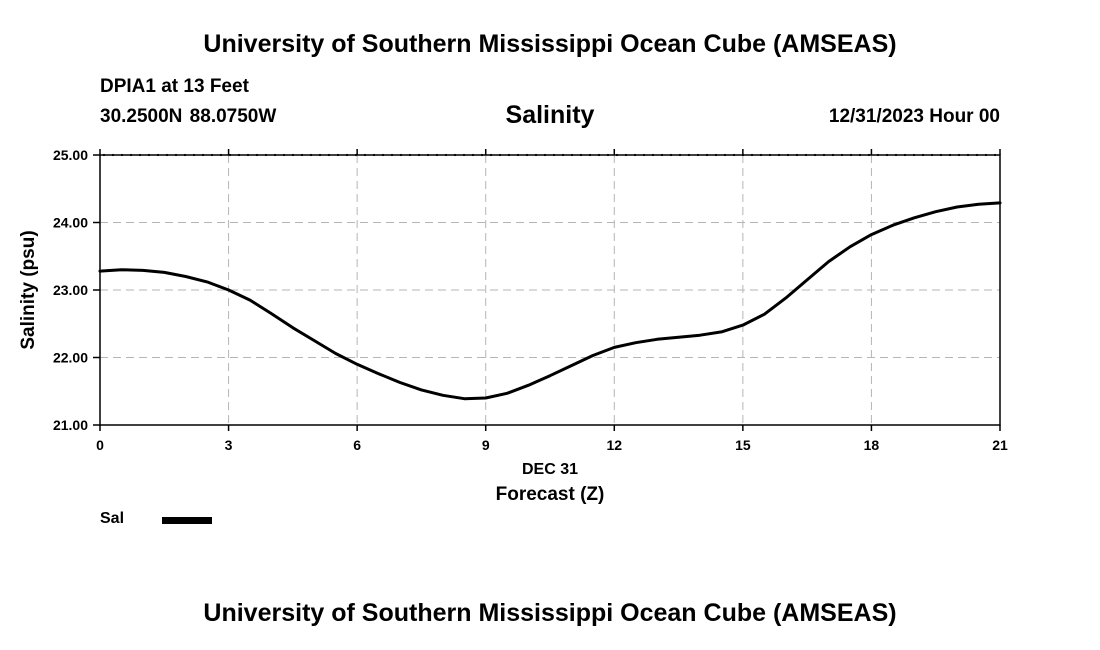 The height and width of the screenshot is (650, 1100). What do you see at coordinates (70, 425) in the screenshot?
I see `y-tick-label: 21.00` at bounding box center [70, 425].